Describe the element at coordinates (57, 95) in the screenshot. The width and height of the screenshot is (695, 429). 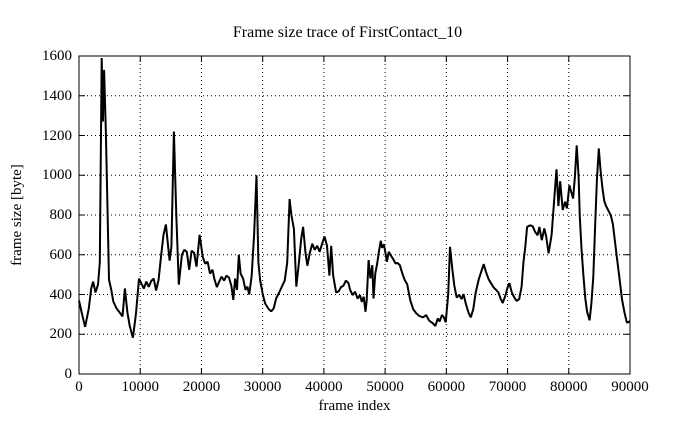
I see `y-tick-label: 1400` at that location.